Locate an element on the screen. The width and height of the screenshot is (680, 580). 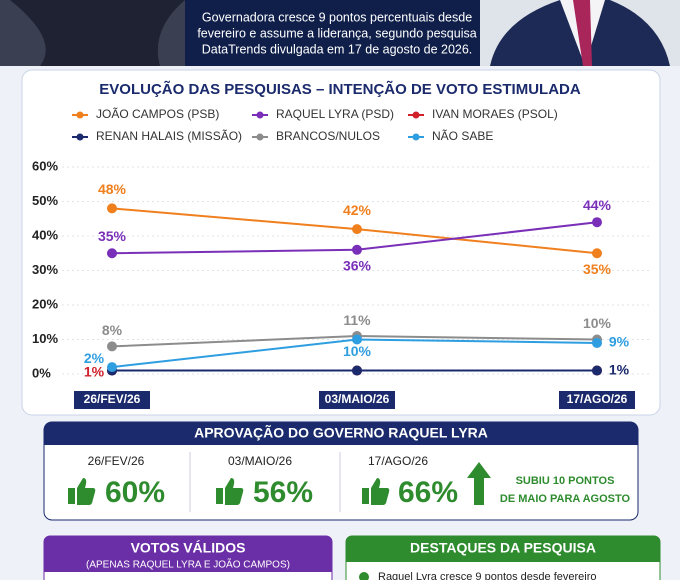
approval-date: 26/FEV/26 is located at coordinates (116, 461).